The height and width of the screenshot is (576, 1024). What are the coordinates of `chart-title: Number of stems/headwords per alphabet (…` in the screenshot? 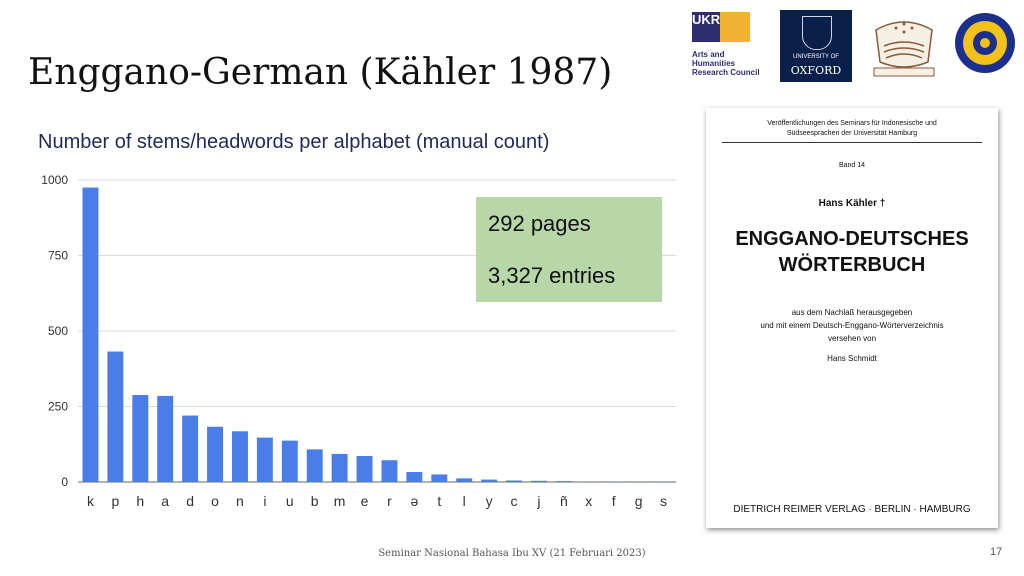 It's located at (294, 142).